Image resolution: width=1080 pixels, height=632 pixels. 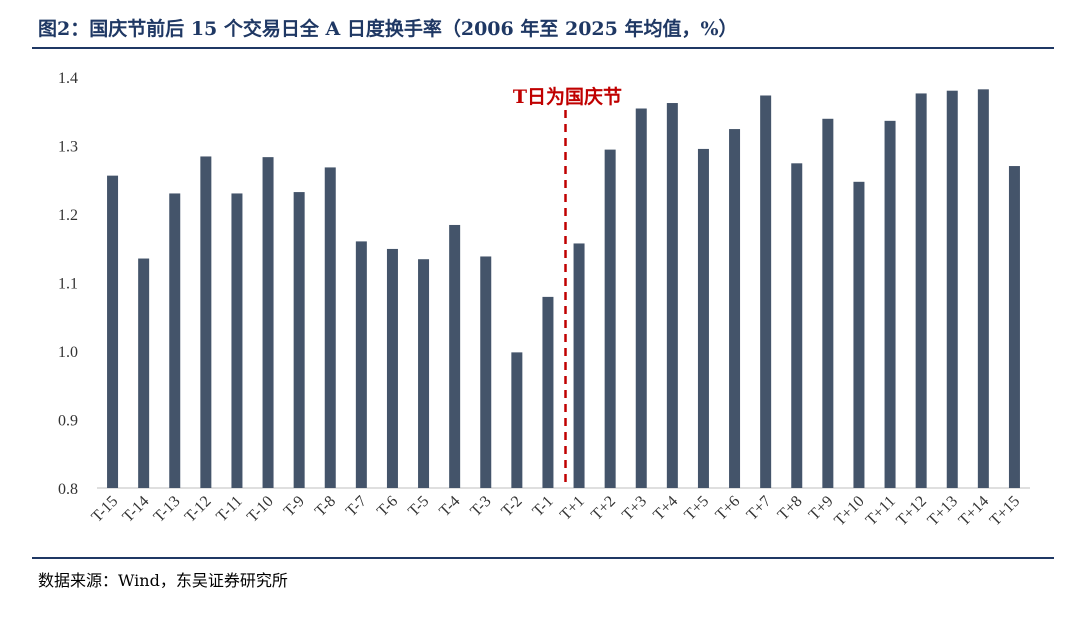 What do you see at coordinates (828, 303) in the screenshot?
I see `bar-T+9` at bounding box center [828, 303].